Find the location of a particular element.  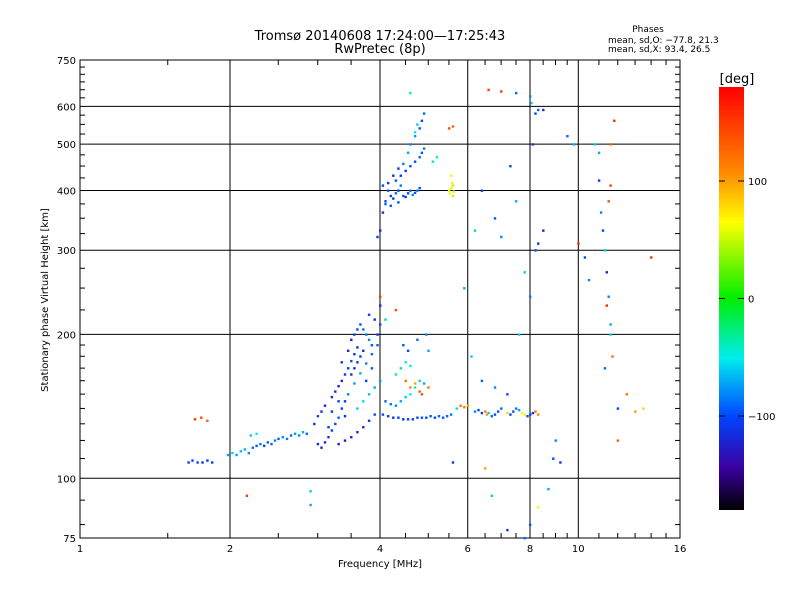

x-tick-label: 16 is located at coordinates (680, 549).